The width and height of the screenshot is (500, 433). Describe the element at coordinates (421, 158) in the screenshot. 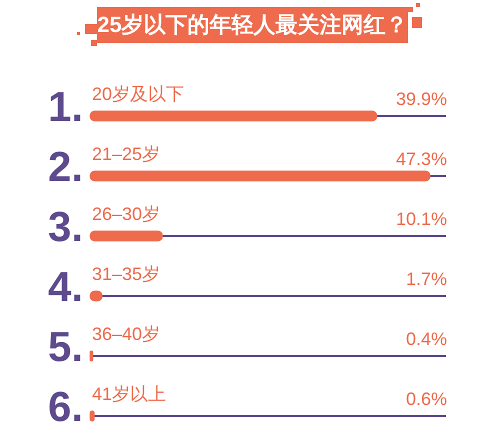

I see `data-label: 47.3%` at that location.